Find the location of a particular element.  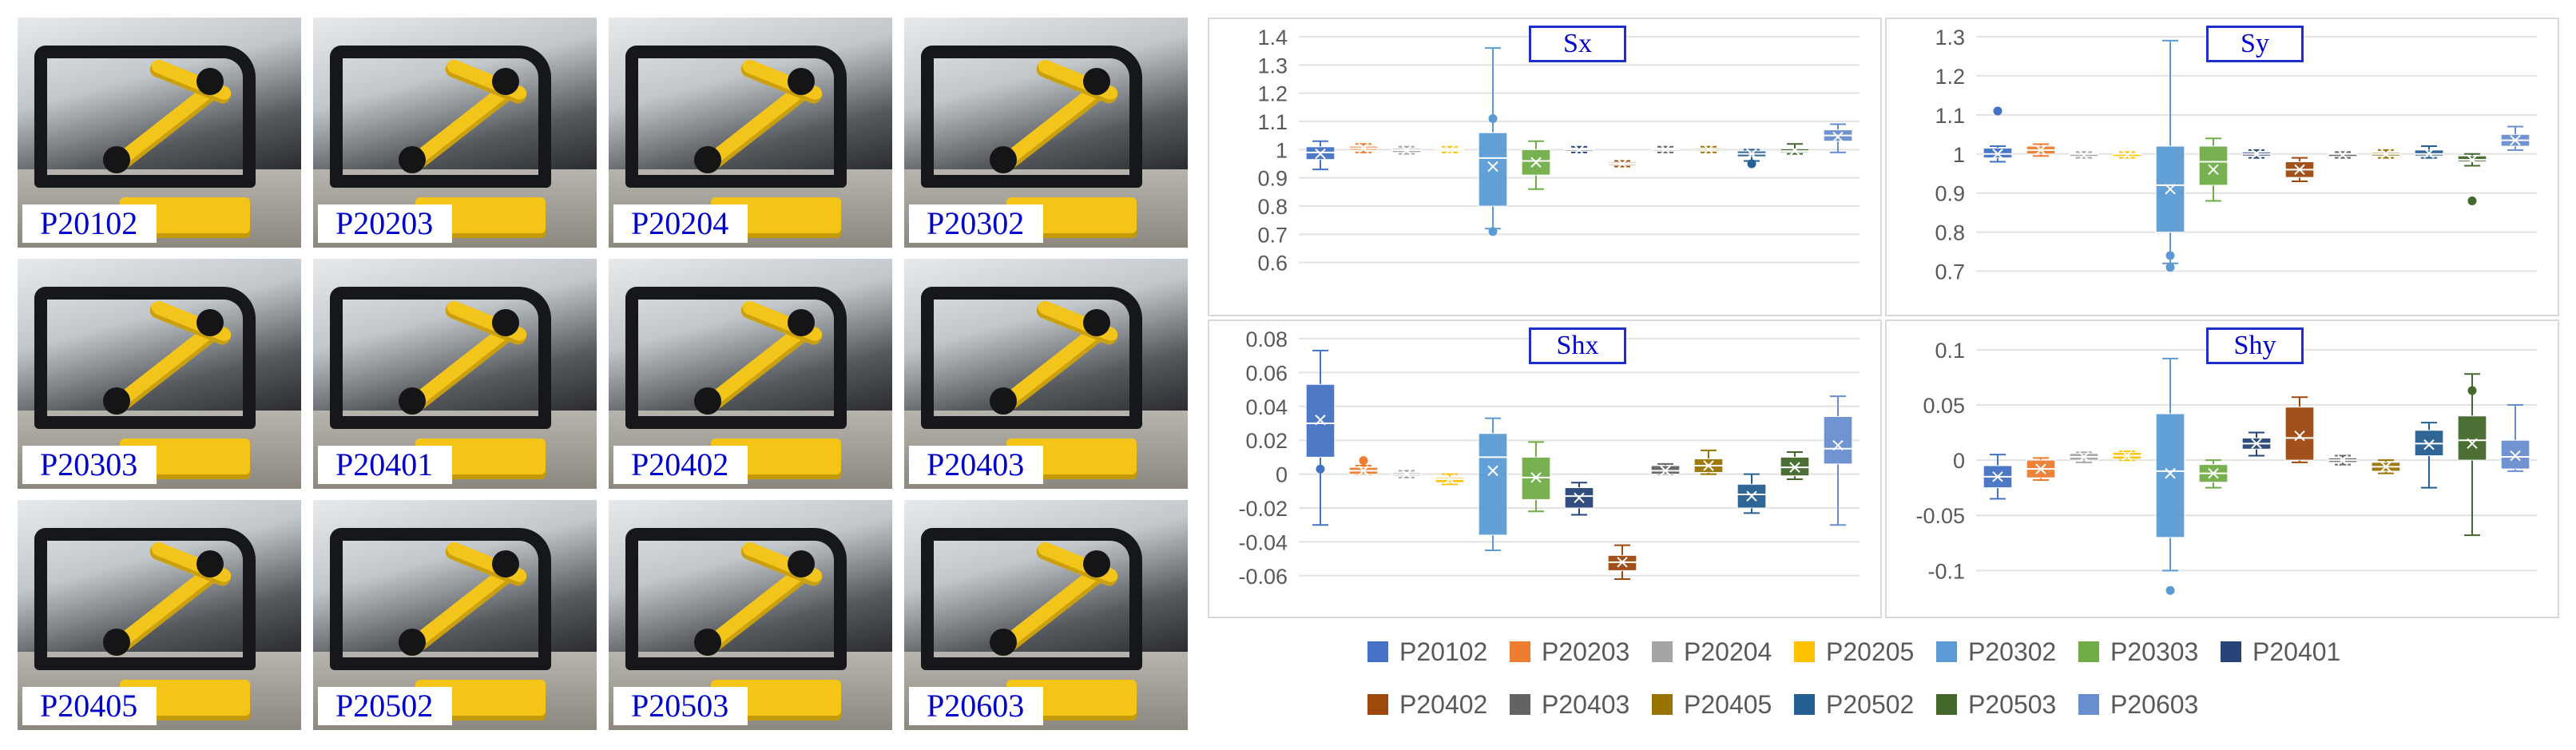

box-P20405 is located at coordinates (2386, 154).